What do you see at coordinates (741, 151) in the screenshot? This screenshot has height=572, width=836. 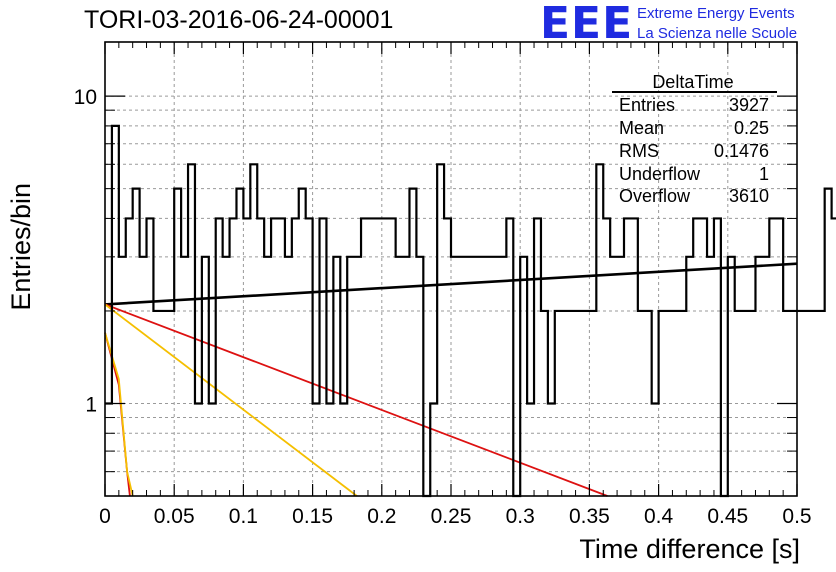 I see `stats-value-rms: 0.1476` at bounding box center [741, 151].